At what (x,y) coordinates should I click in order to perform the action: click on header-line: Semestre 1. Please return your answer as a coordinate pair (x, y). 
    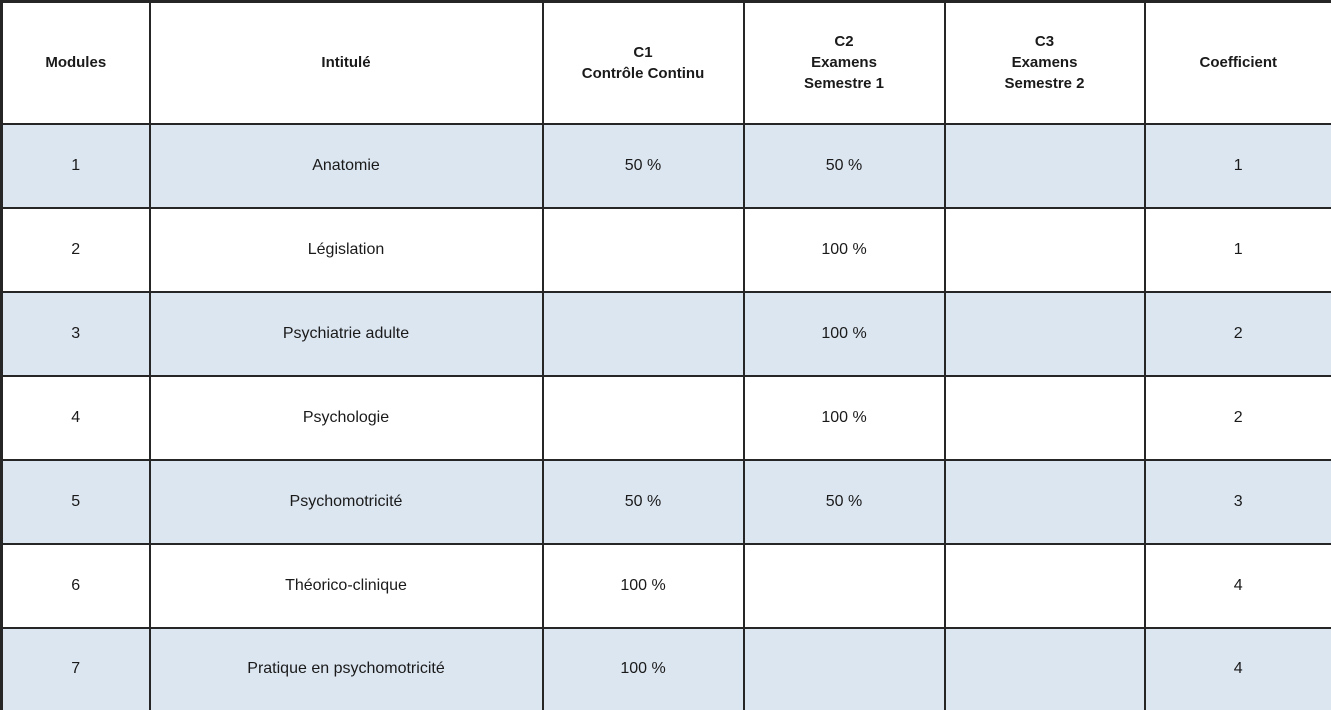
    Looking at the image, I should click on (844, 84).